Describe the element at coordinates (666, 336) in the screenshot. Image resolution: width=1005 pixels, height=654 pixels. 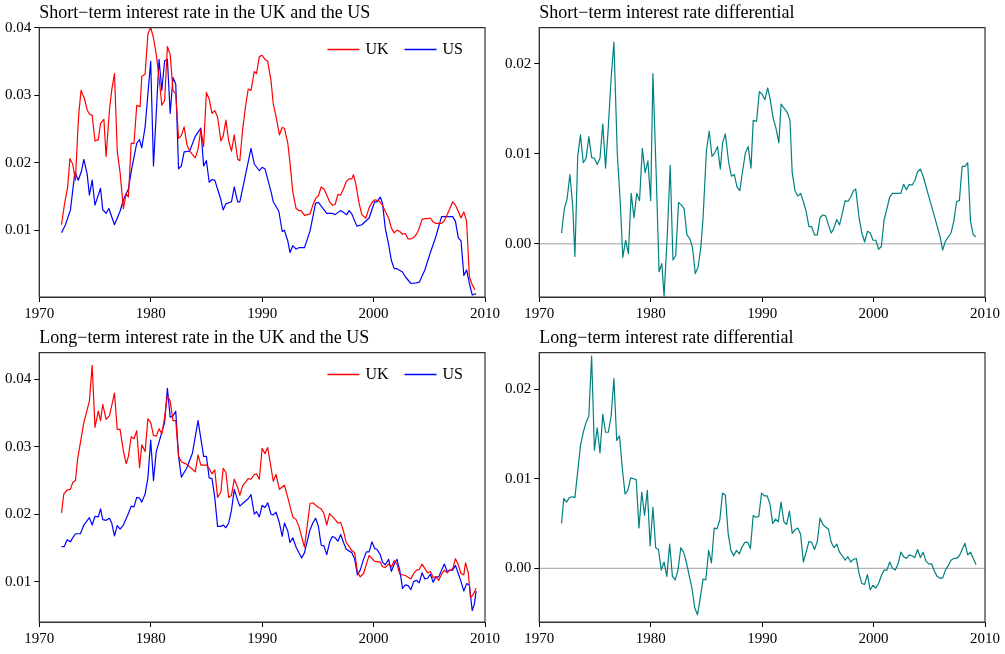
I see `chart-title: Long−term interest rate differential` at that location.